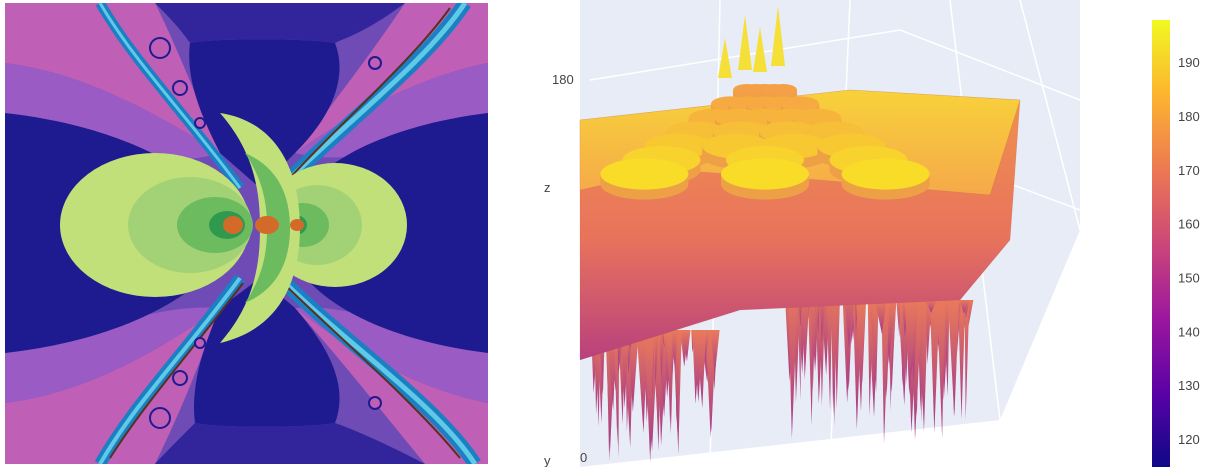 This screenshot has height=472, width=1205. What do you see at coordinates (1161, 243) in the screenshot?
I see `colorbar-strip` at bounding box center [1161, 243].